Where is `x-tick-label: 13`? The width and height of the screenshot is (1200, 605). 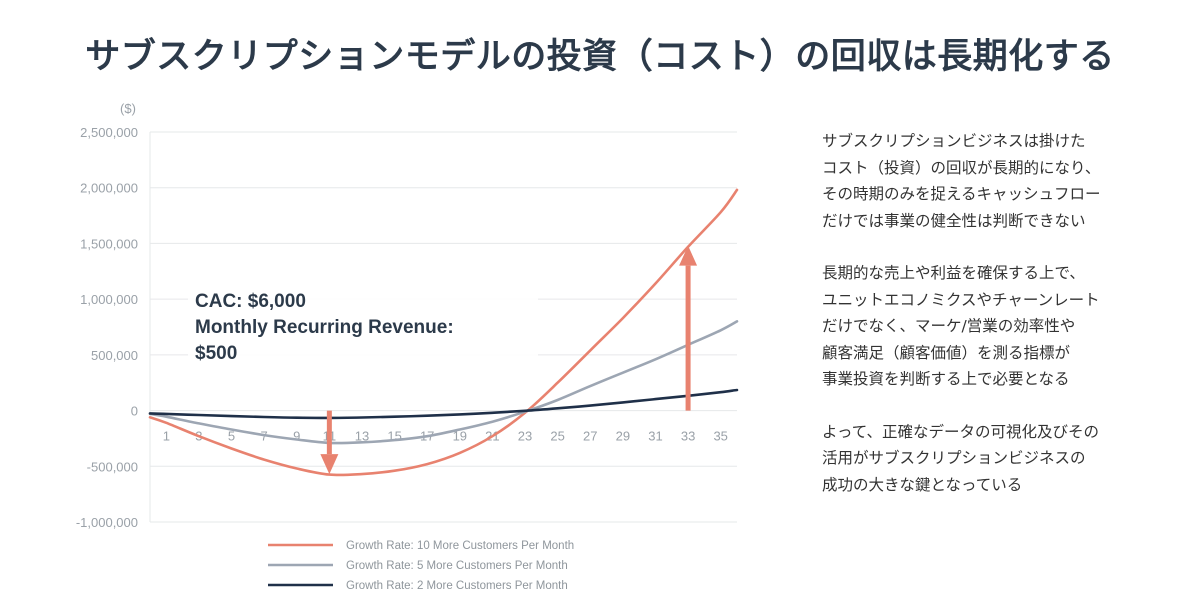
x-tick-label: 13 is located at coordinates (362, 436).